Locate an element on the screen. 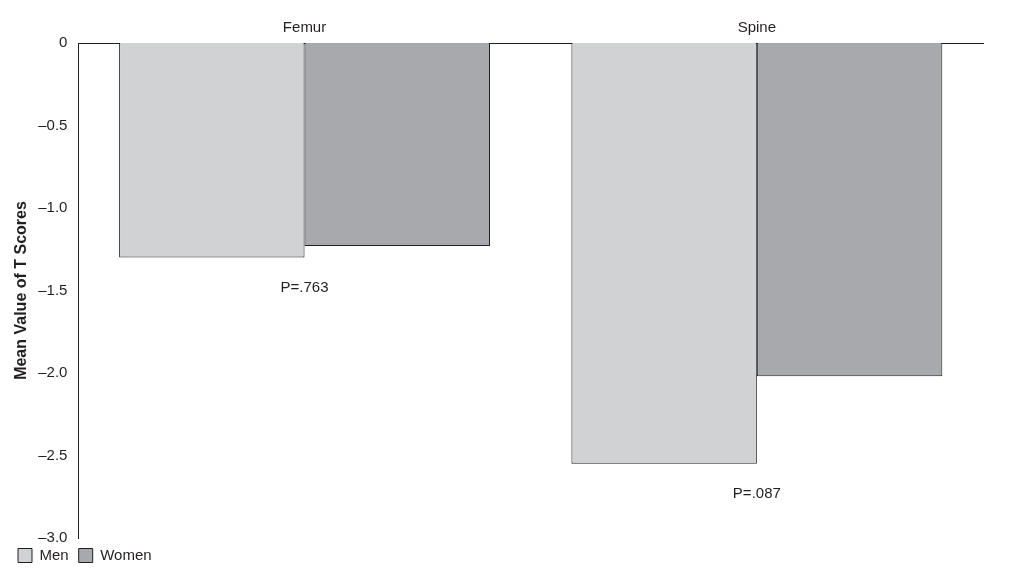 This screenshot has height=587, width=1015. x-tick-label: Spine is located at coordinates (757, 27).